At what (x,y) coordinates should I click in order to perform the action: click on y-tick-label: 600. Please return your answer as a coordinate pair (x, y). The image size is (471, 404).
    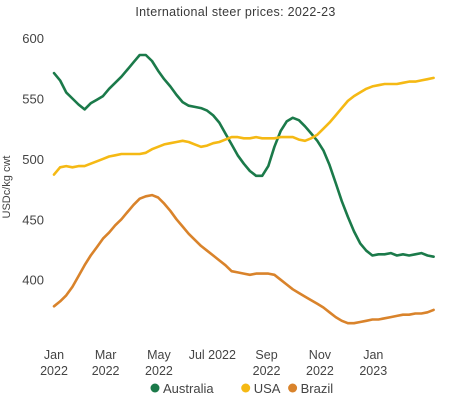
    Looking at the image, I should click on (33, 38).